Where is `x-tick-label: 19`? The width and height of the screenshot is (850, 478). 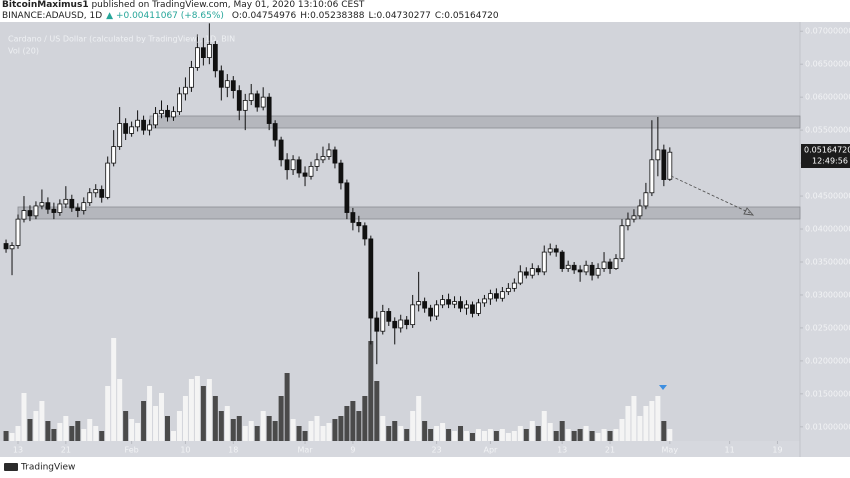 x-tick-label: 19 is located at coordinates (777, 450).